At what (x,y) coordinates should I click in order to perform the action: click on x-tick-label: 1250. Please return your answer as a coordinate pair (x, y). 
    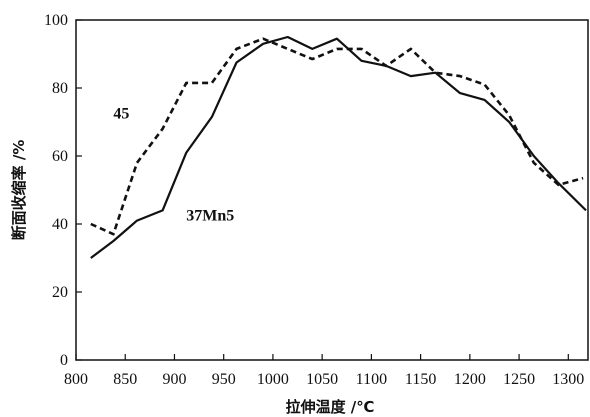
    Looking at the image, I should click on (519, 379).